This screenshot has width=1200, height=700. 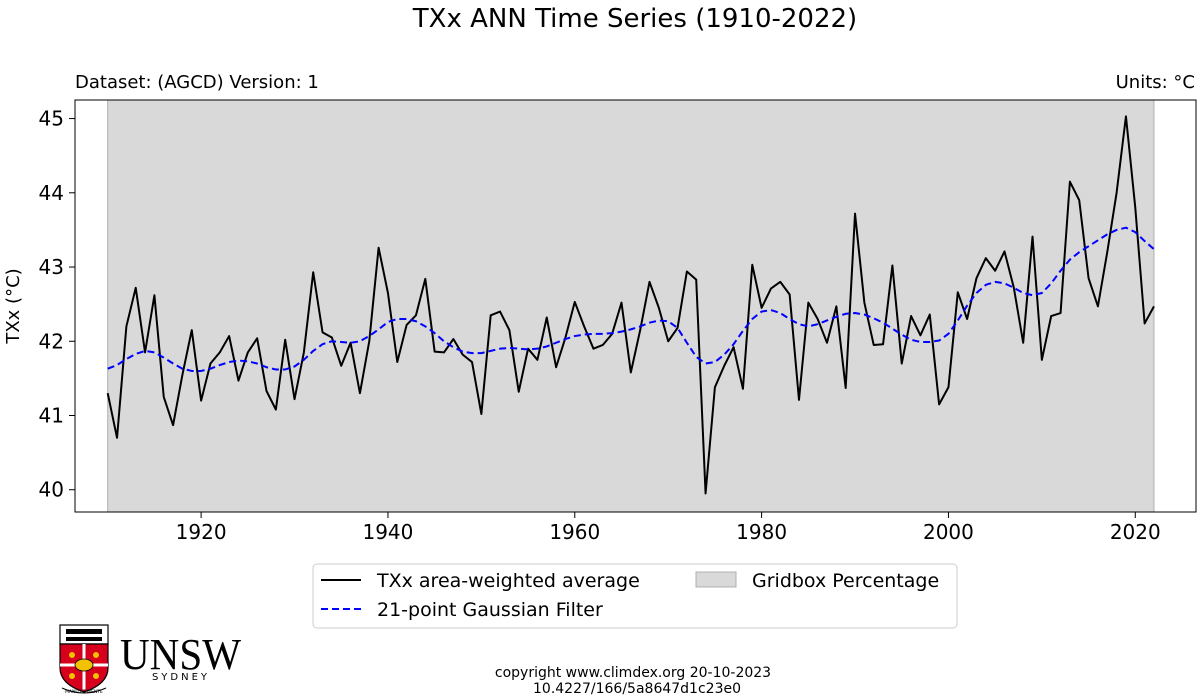 What do you see at coordinates (490, 610) in the screenshot?
I see `legend-filter-label: 21-point Gaussian Filter` at bounding box center [490, 610].